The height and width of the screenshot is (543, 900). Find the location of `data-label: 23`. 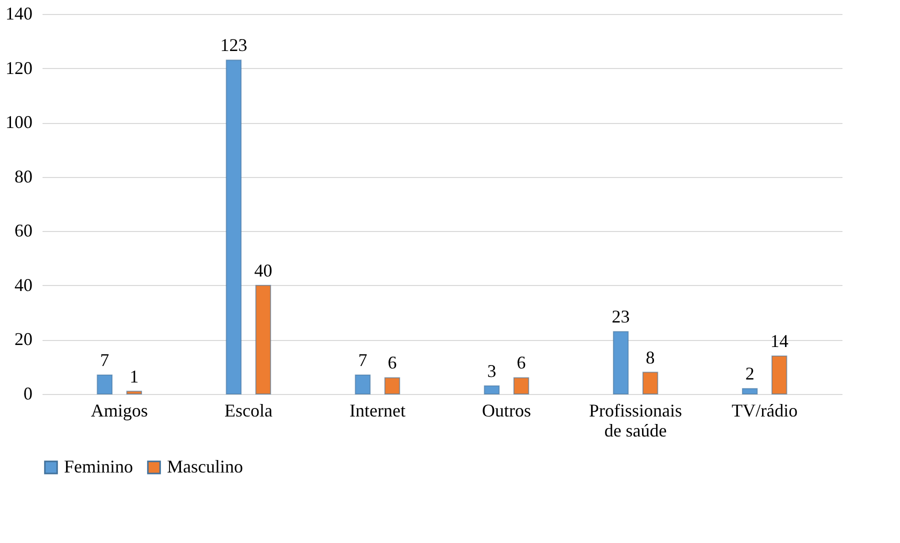

data-label: 23 is located at coordinates (621, 316).